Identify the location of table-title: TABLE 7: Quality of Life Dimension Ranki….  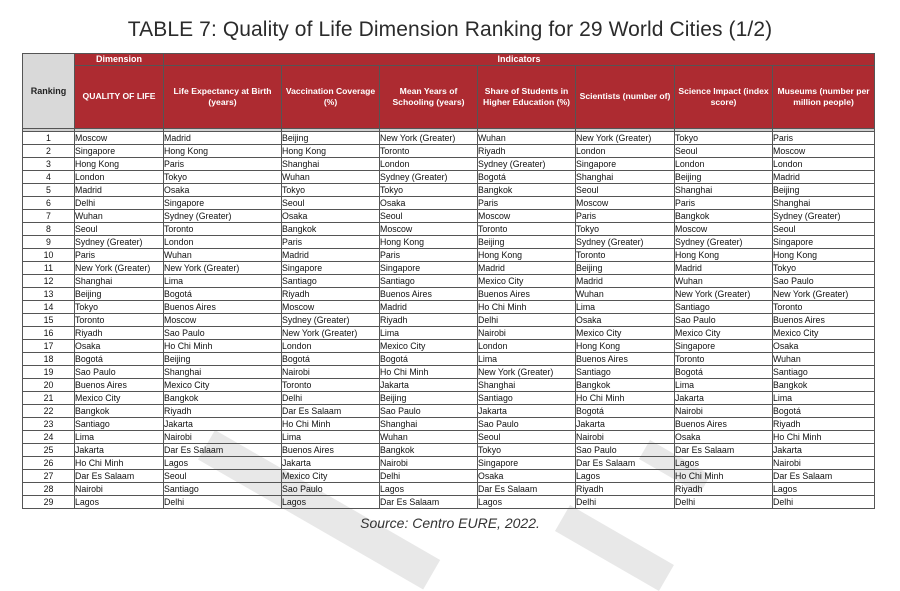
(450, 29).